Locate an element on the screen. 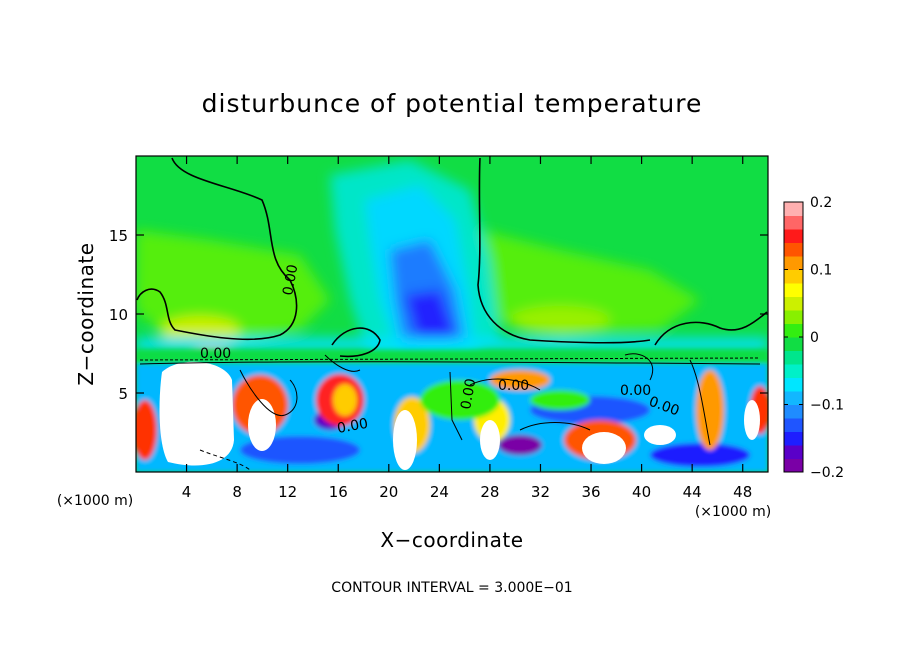  x-tick-label: 28 is located at coordinates (489, 492).